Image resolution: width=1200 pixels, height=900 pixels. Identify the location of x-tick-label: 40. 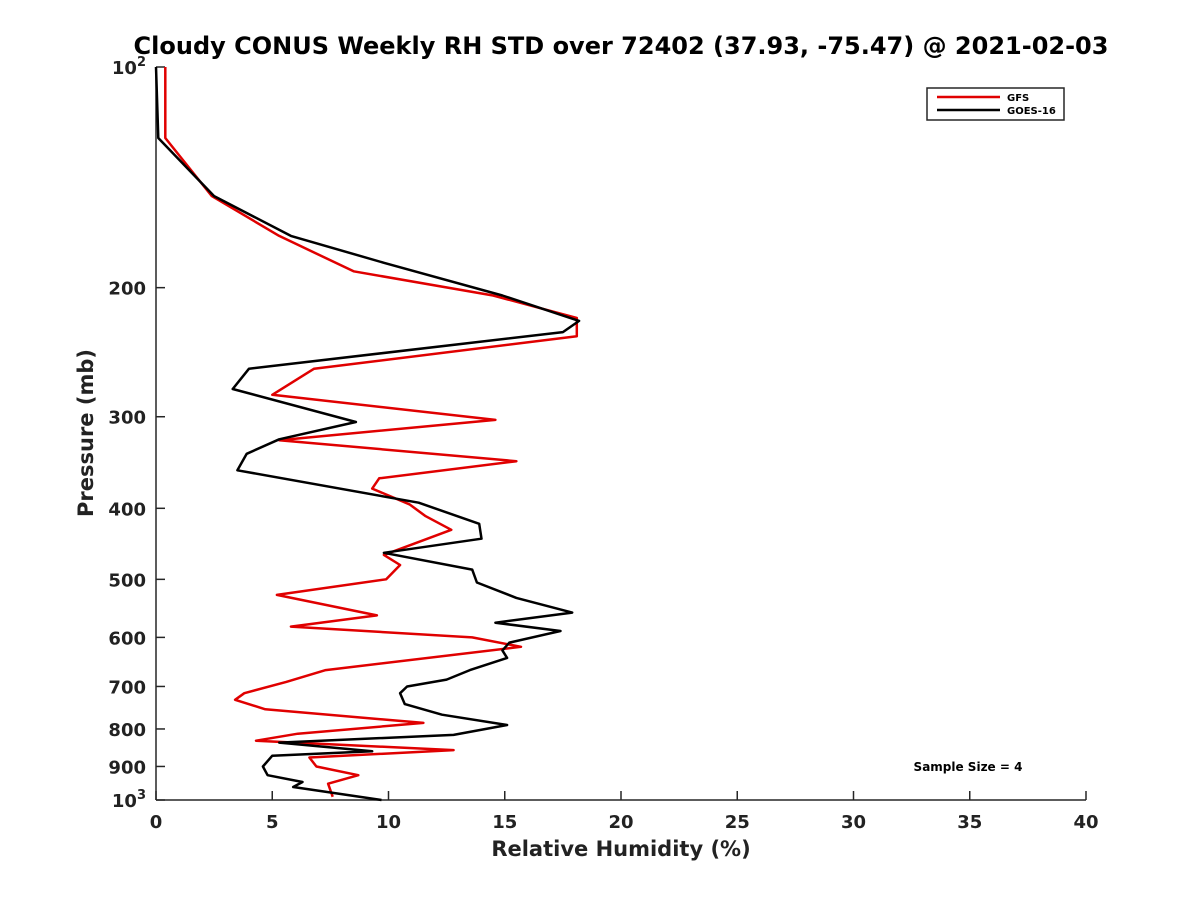
(1085, 822).